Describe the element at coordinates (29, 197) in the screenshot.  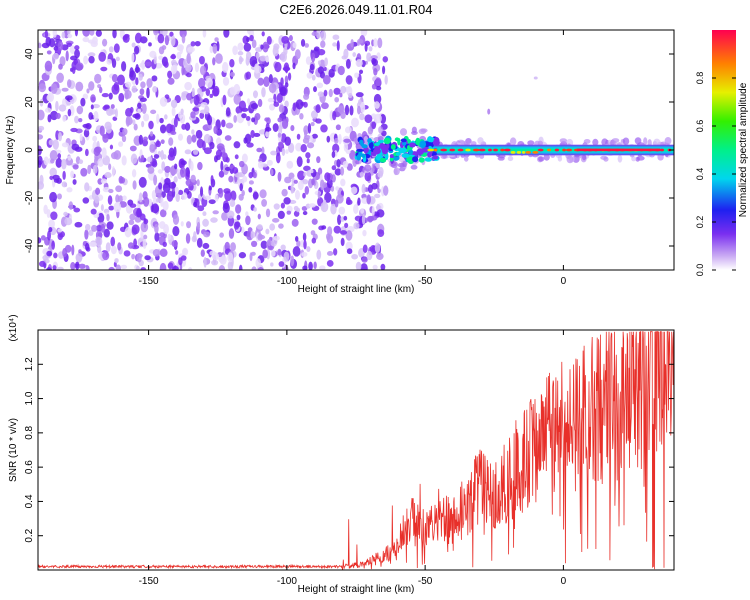
I see `spectrogram-ytick-label: -20` at that location.